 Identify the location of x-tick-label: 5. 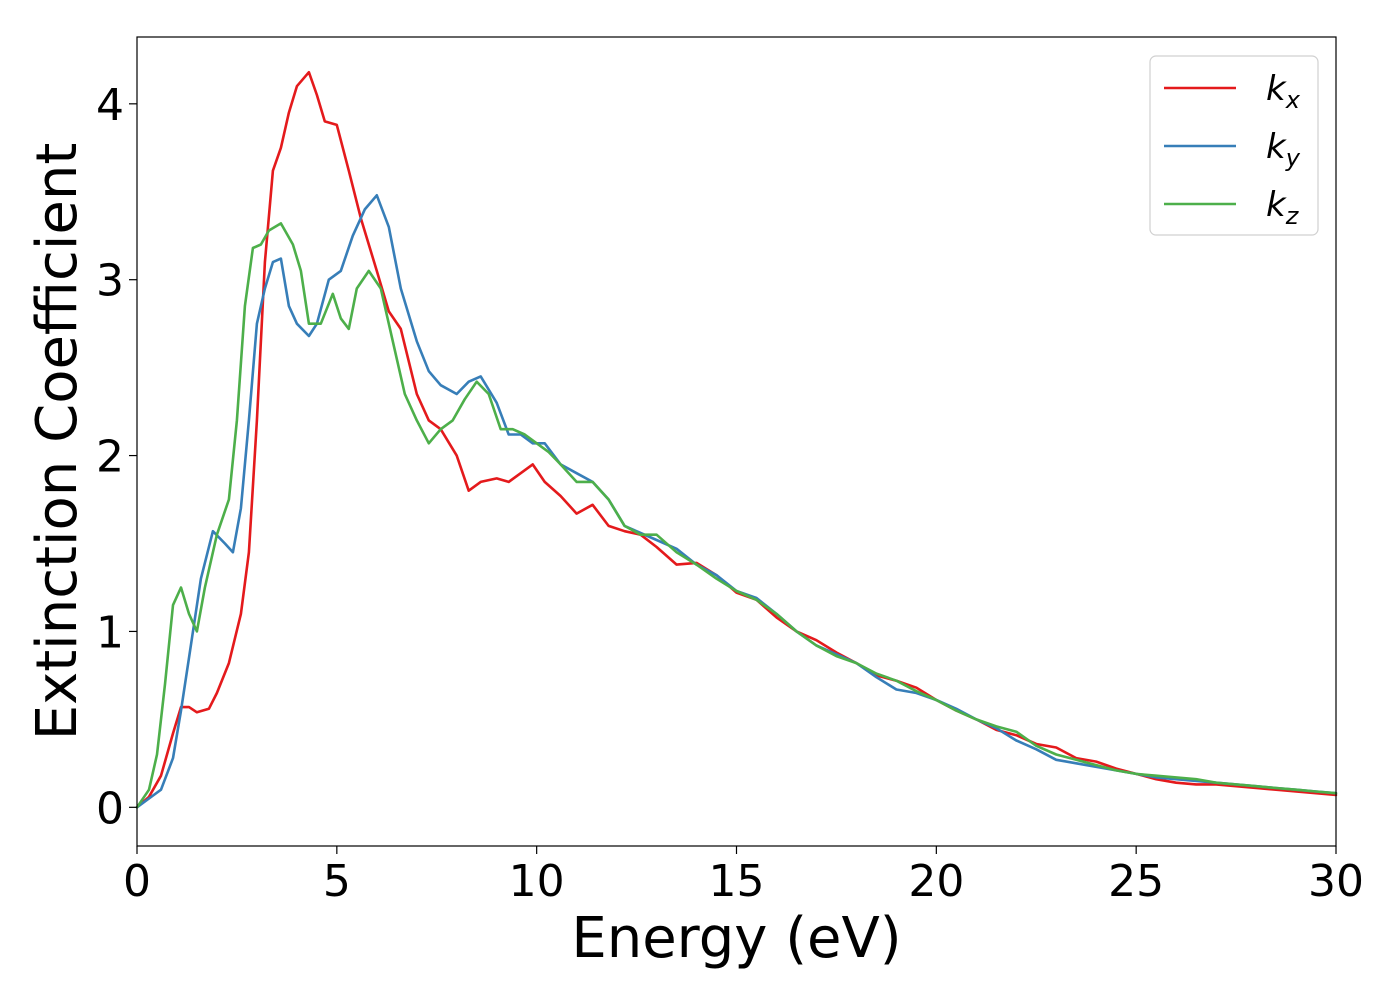
(337, 881).